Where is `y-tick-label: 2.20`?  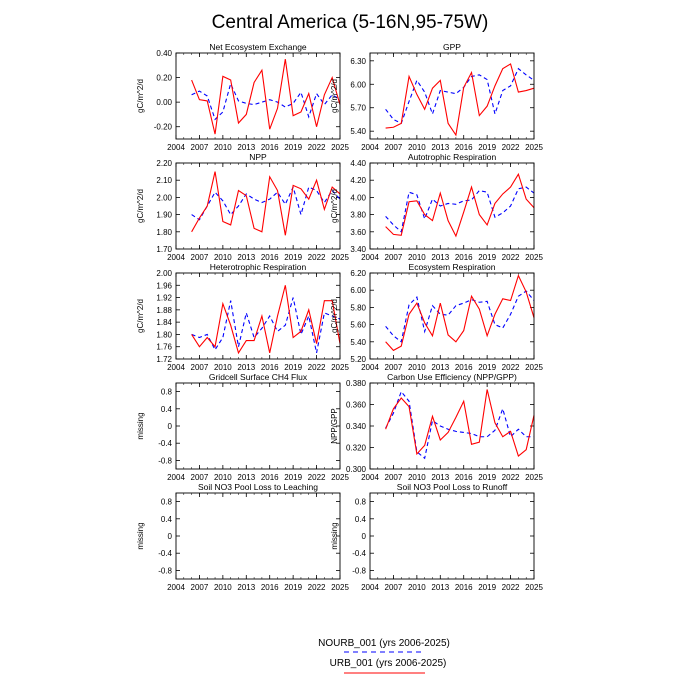
y-tick-label: 2.20 is located at coordinates (164, 163).